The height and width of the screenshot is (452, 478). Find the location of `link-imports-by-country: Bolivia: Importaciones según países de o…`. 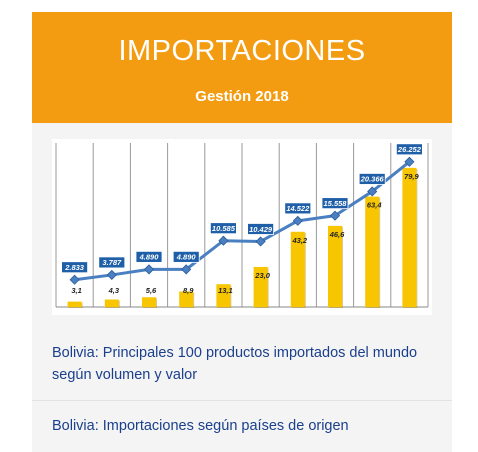

link-imports-by-country: Bolivia: Importaciones según países de o… is located at coordinates (200, 426).